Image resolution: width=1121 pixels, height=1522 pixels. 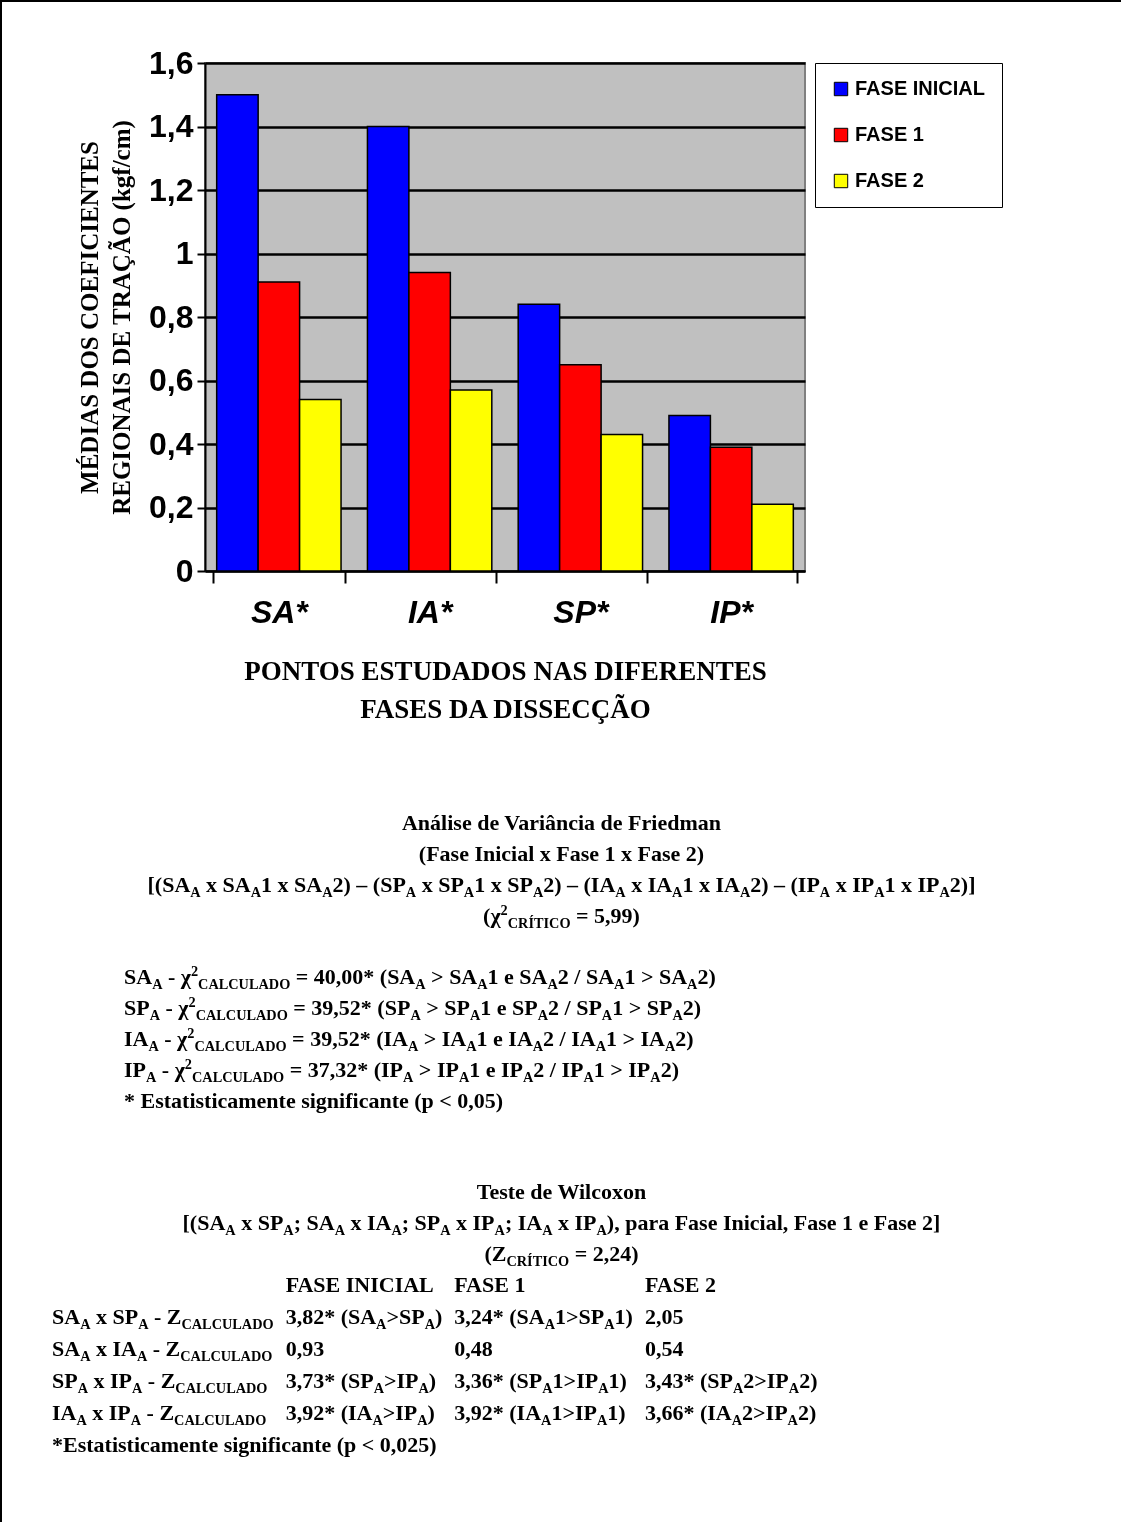 What do you see at coordinates (681, 1285) in the screenshot?
I see `text: FASE 2` at bounding box center [681, 1285].